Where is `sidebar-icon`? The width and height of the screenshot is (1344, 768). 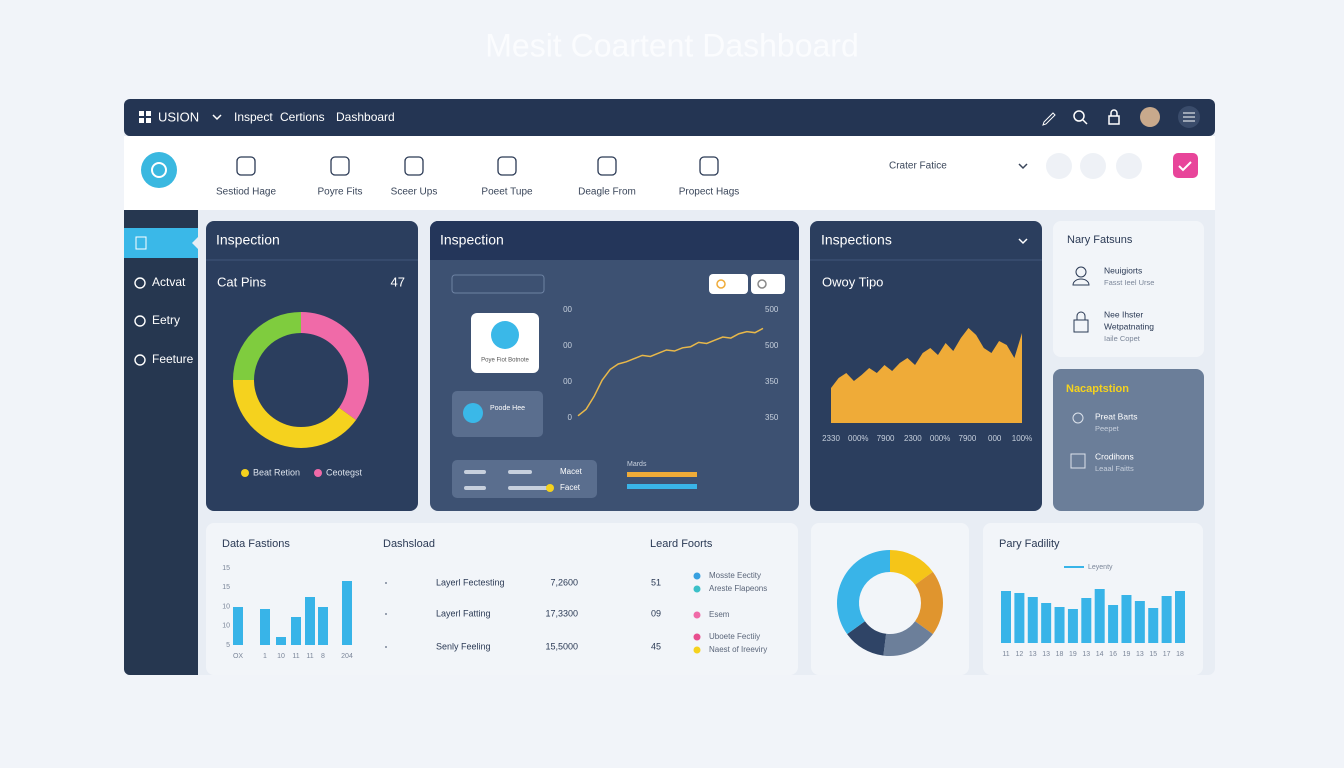
sidebar-icon is located at coordinates (140, 321).